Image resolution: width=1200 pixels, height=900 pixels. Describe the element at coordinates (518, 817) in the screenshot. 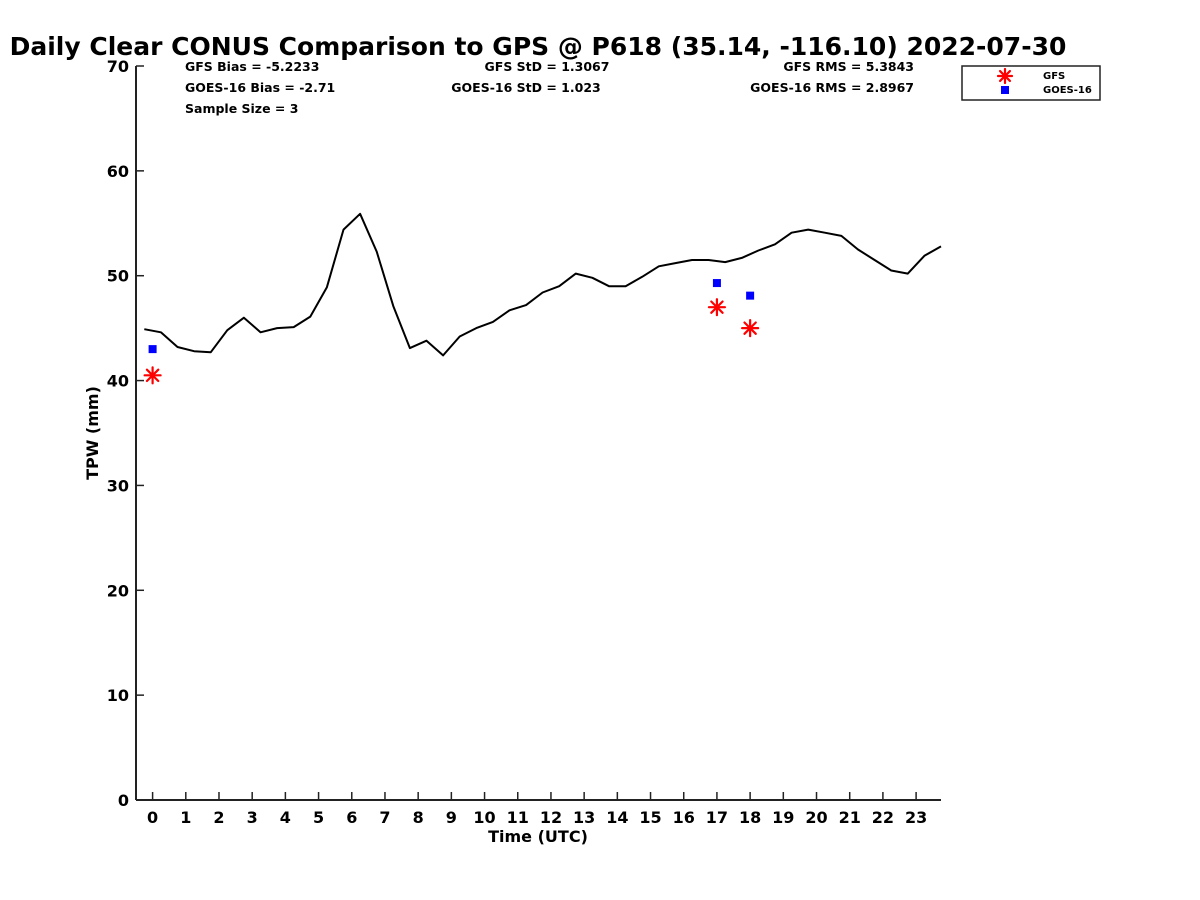

I see `x-tick-label: 11` at that location.